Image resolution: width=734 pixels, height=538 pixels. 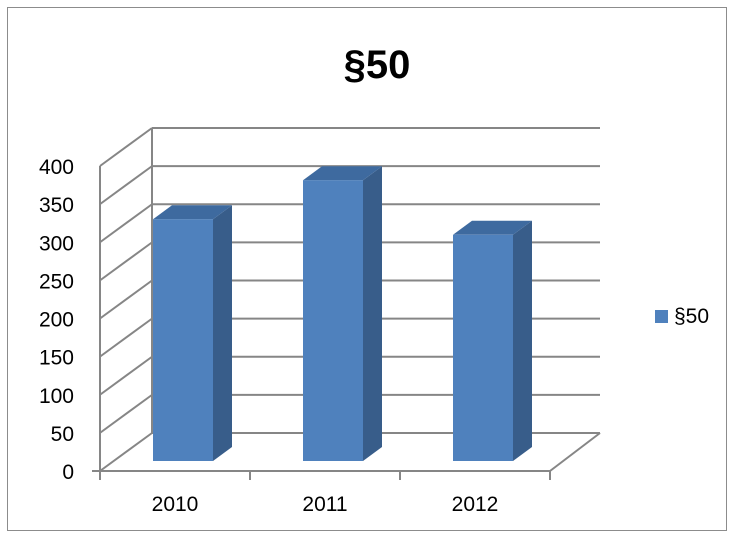 I want to click on y-tick-label: 200, so click(x=56, y=320).